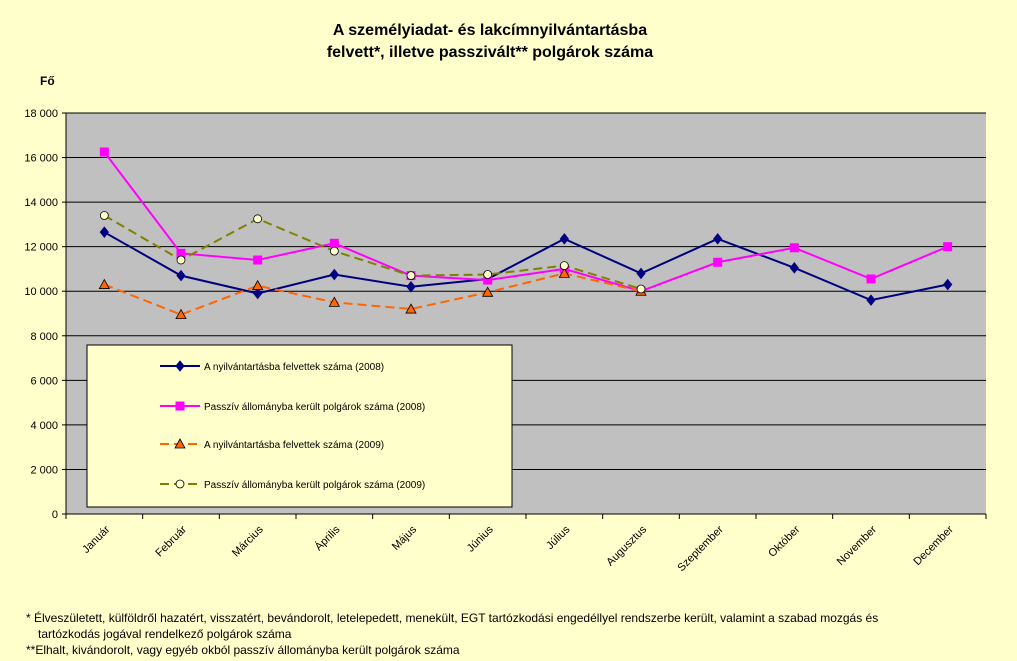  Describe the element at coordinates (55, 515) in the screenshot. I see `y-tick-label: 0` at that location.